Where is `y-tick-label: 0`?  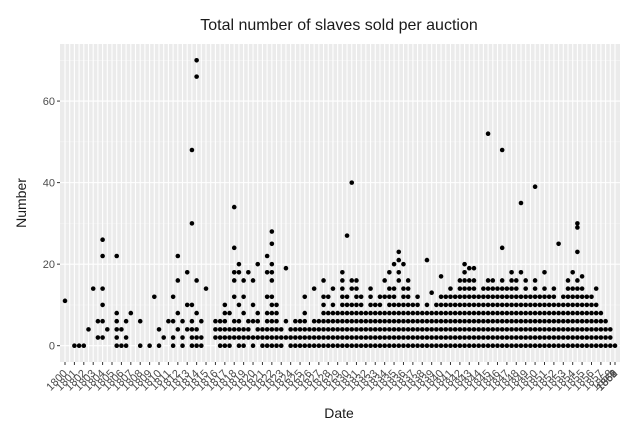 y-tick-label: 0 is located at coordinates (52, 347).